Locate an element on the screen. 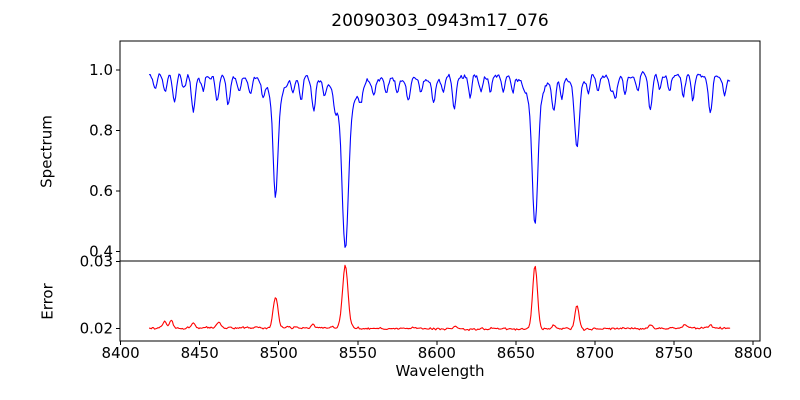 This screenshot has height=400, width=800. x-tick-label: 8700 is located at coordinates (595, 353).